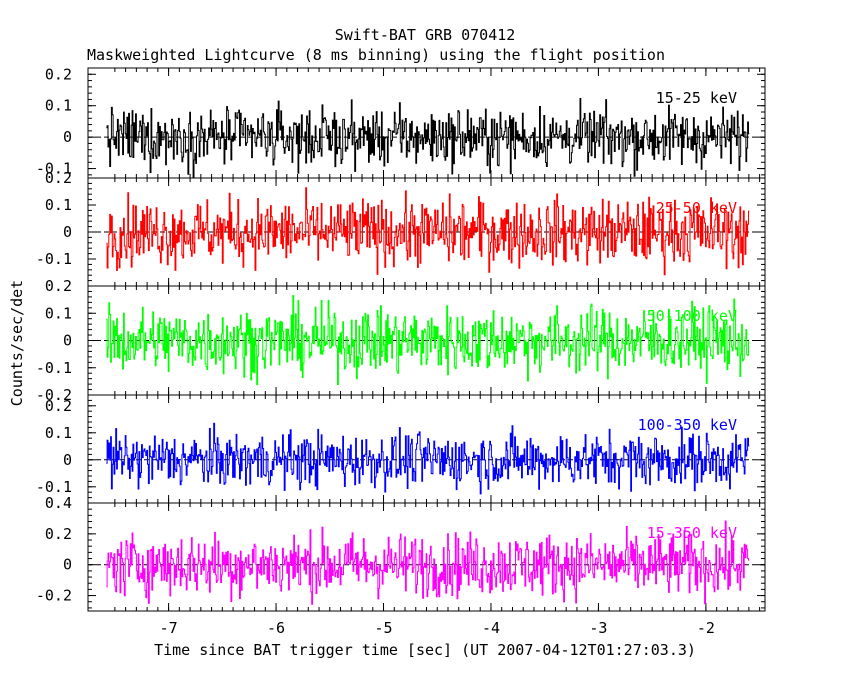 This screenshot has width=850, height=680. What do you see at coordinates (425, 35) in the screenshot?
I see `chart-title: Swift-BAT GRB 070412` at bounding box center [425, 35].